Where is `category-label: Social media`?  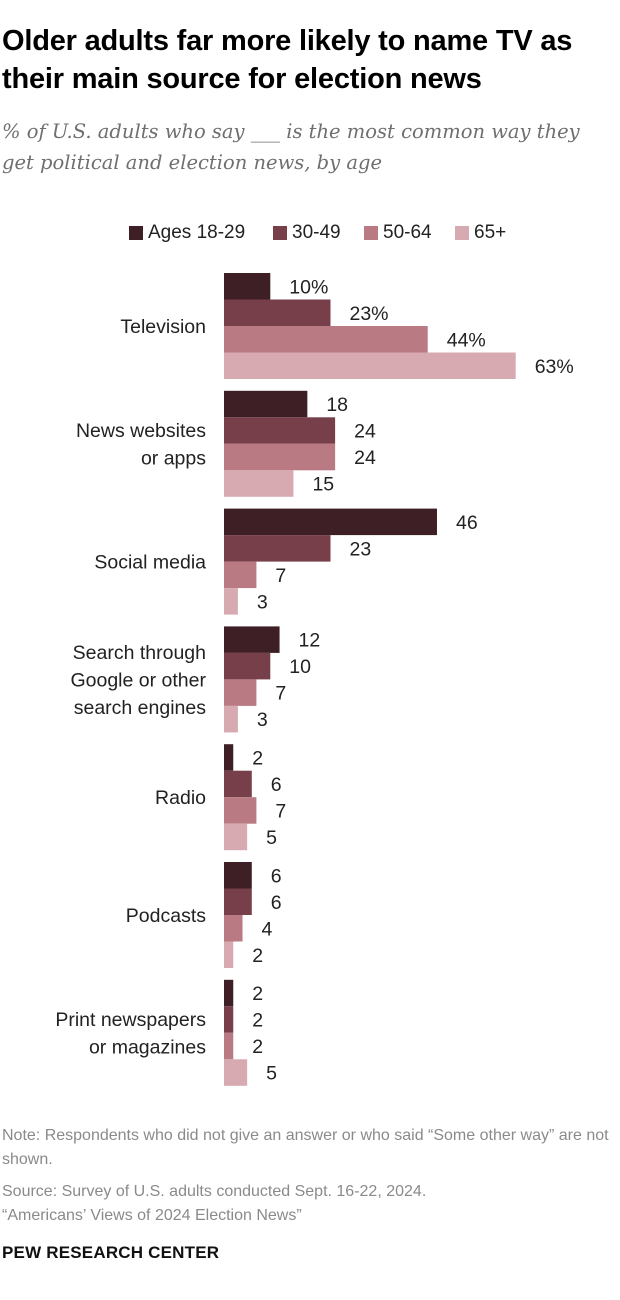
category-label: Social media is located at coordinates (150, 563).